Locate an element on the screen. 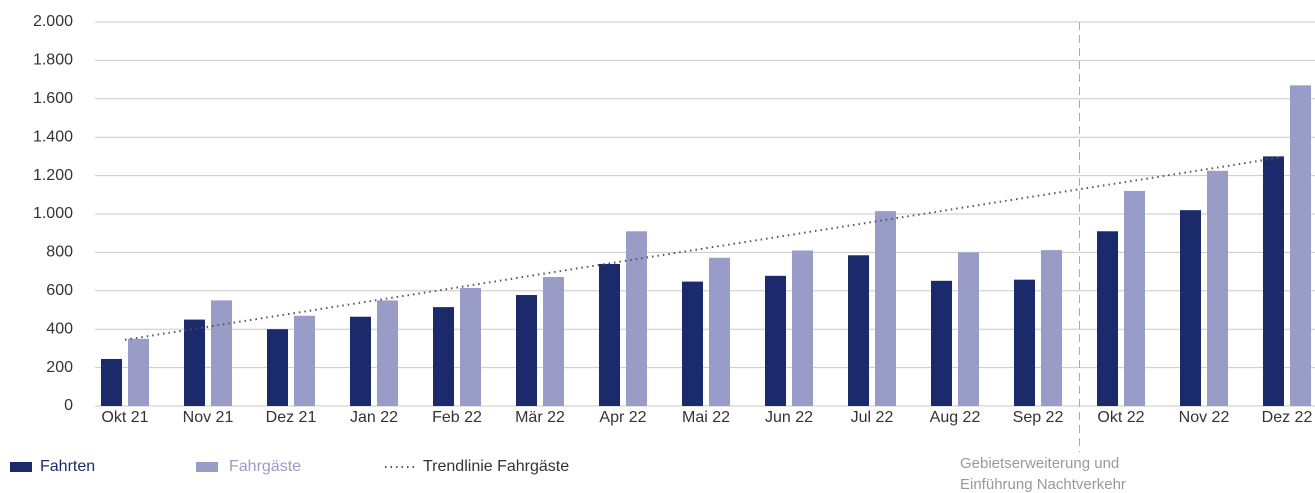 Image resolution: width=1315 pixels, height=493 pixels. annotation-text: Gebietserweiterung und is located at coordinates (1039, 463).